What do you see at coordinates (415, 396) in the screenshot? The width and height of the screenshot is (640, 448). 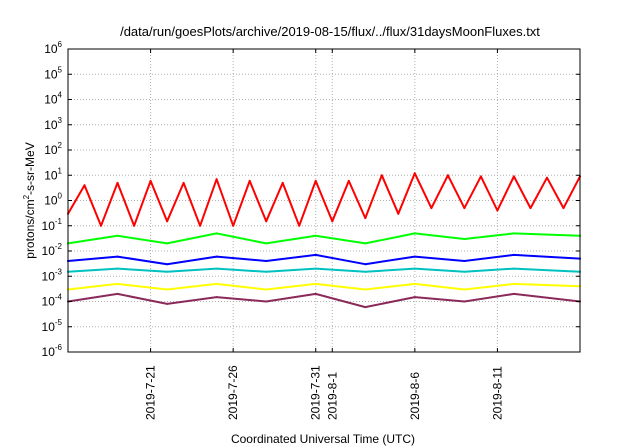 I see `x-tick-label: 2019-8-6` at bounding box center [415, 396].